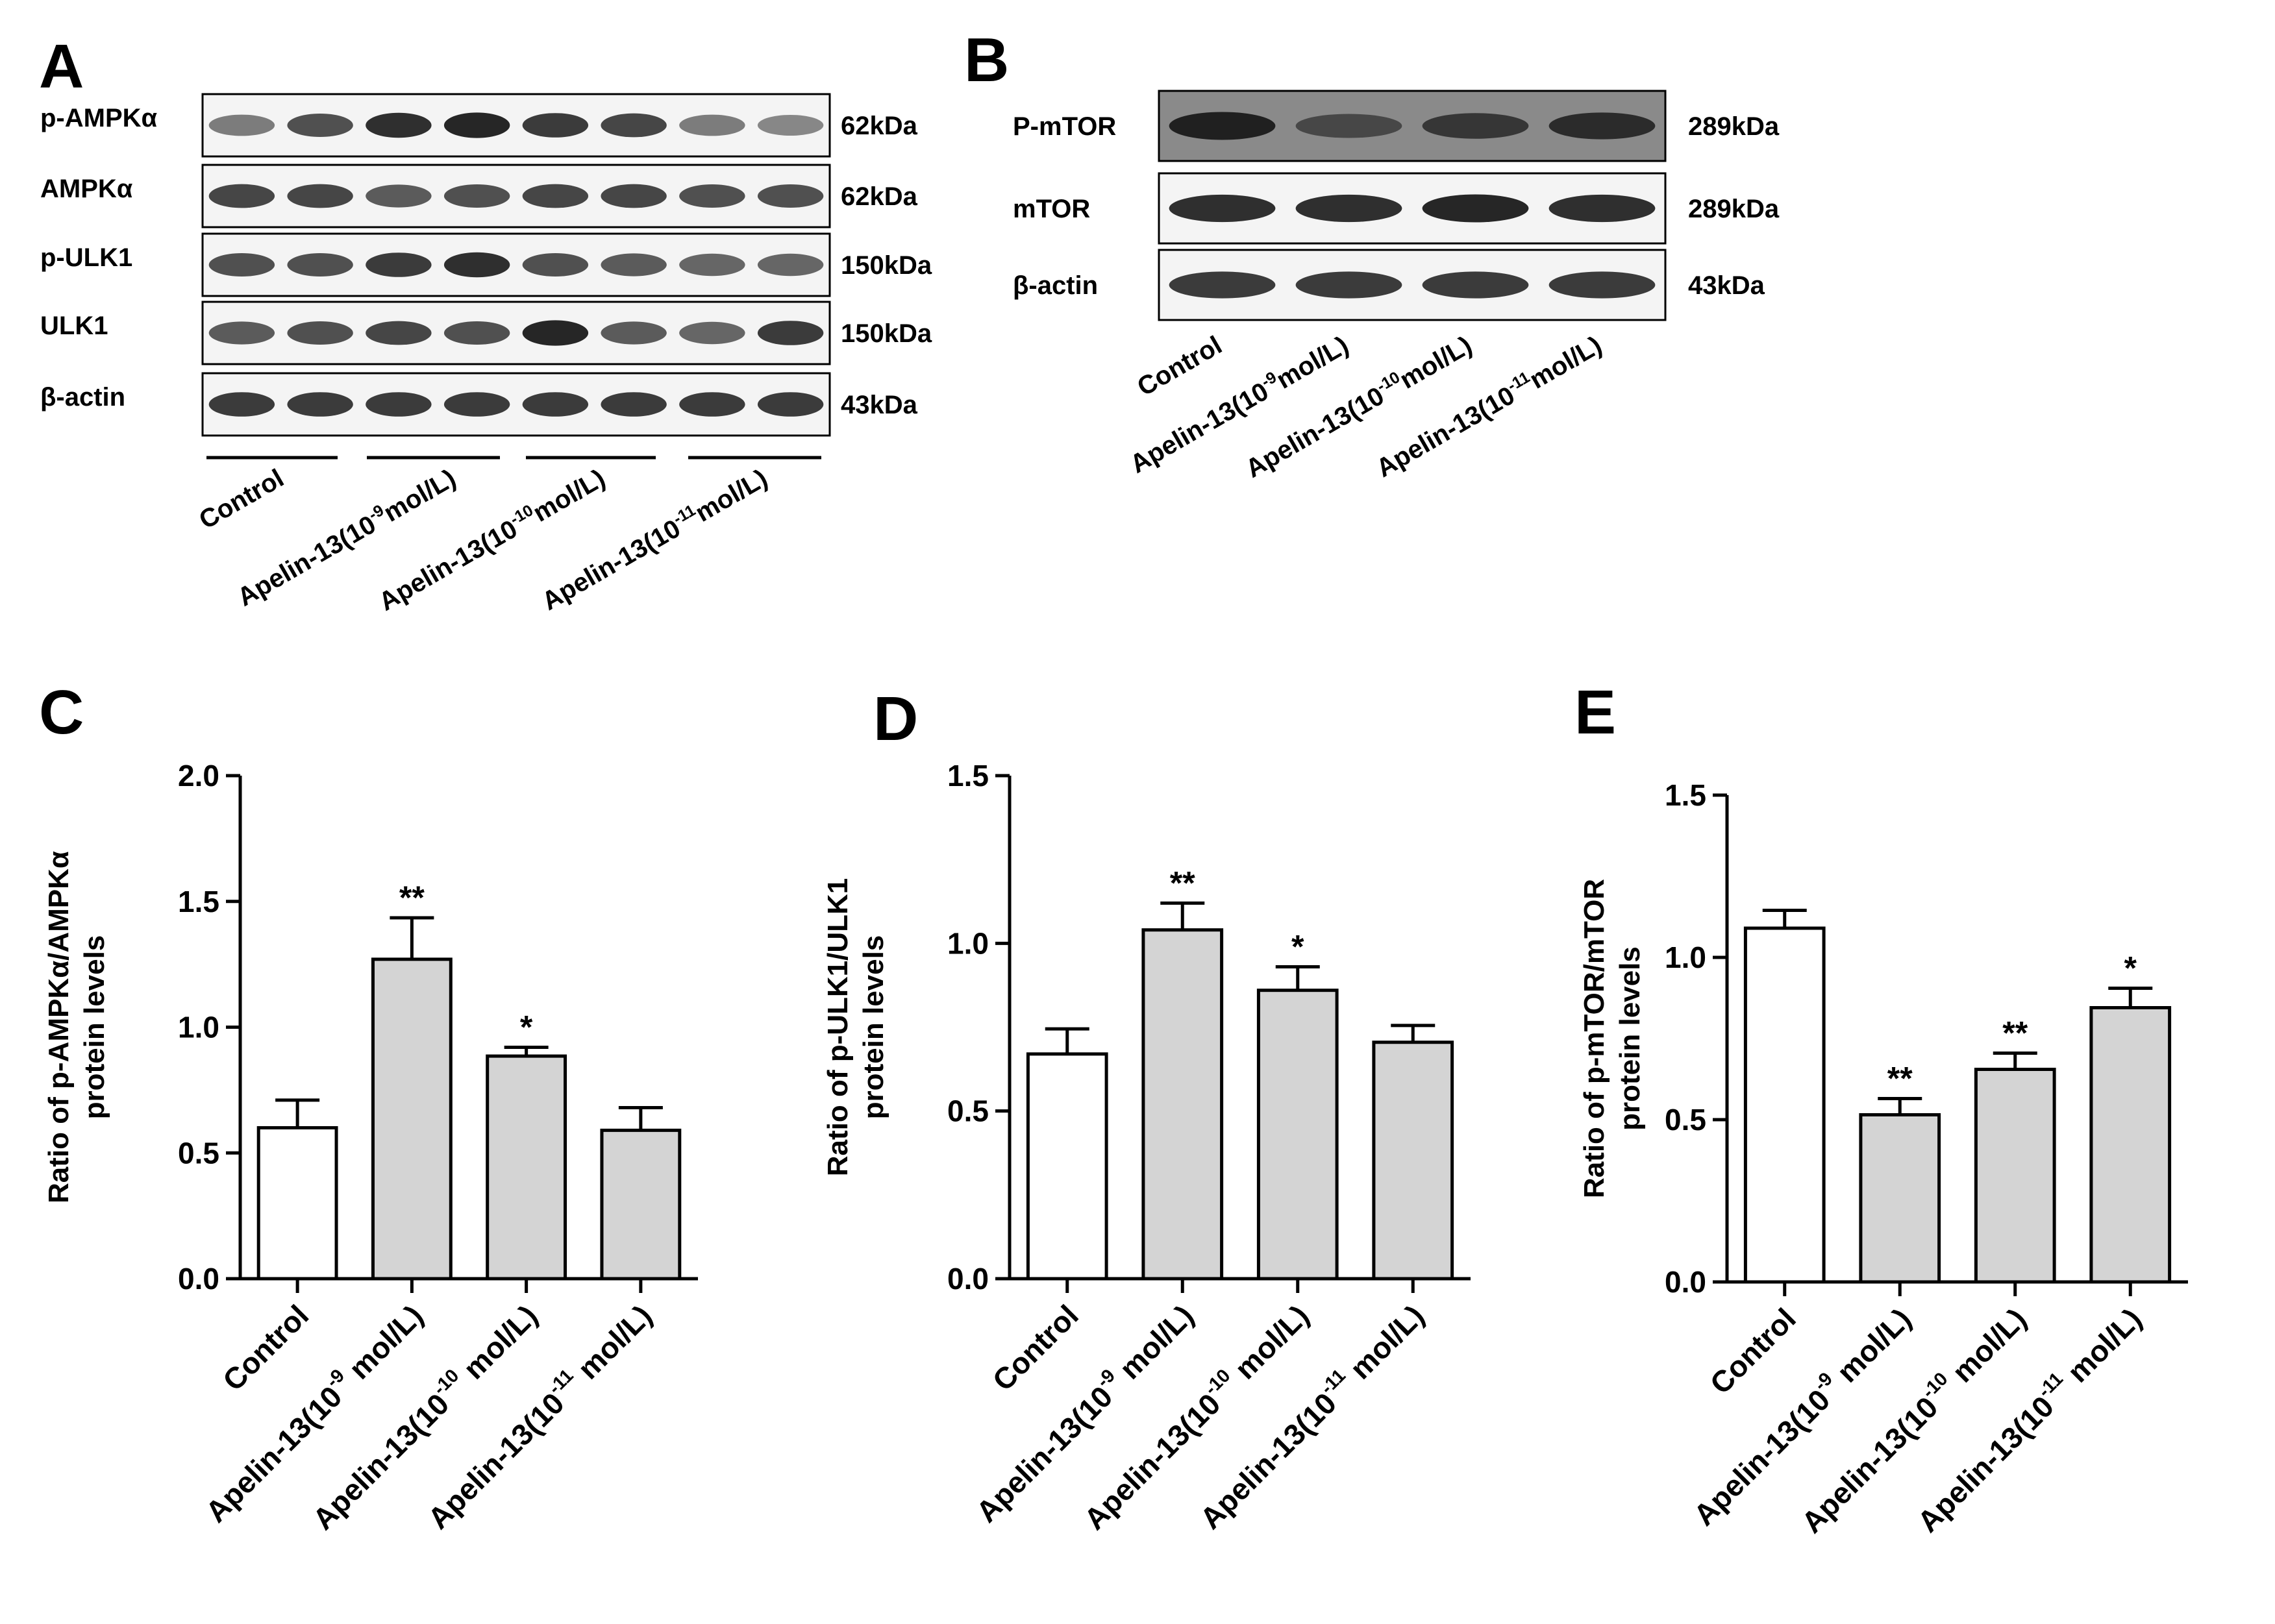 Image resolution: width=2275 pixels, height=1624 pixels. Describe the element at coordinates (74, 326) in the screenshot. I see `blot-a-row-label: ULK1` at that location.